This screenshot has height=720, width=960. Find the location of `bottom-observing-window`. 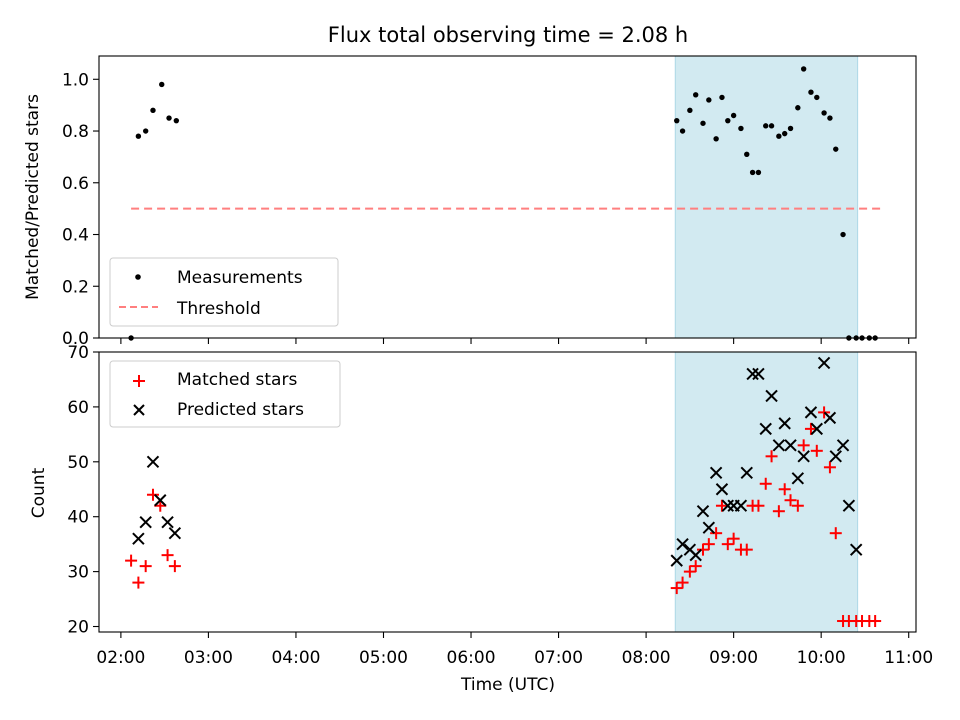

bottom-observing-window is located at coordinates (766, 492).